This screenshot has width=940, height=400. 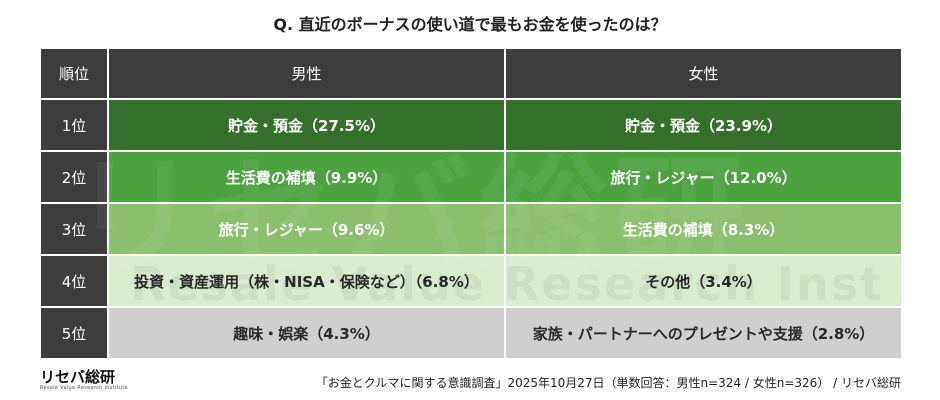 What do you see at coordinates (306, 125) in the screenshot?
I see `male-cell: 貯金・預金（27.5%）` at bounding box center [306, 125].